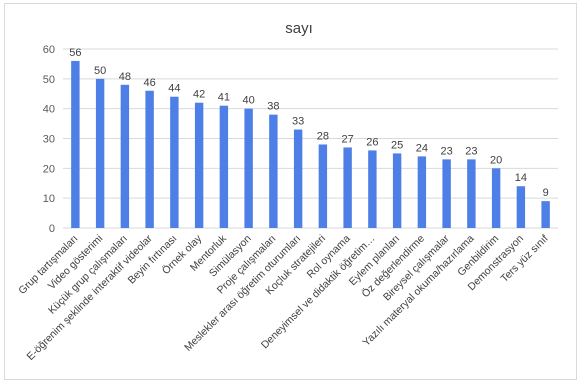 This screenshot has width=582, height=384. What do you see at coordinates (100, 71) in the screenshot?
I see `bar-value-label: 50` at bounding box center [100, 71].